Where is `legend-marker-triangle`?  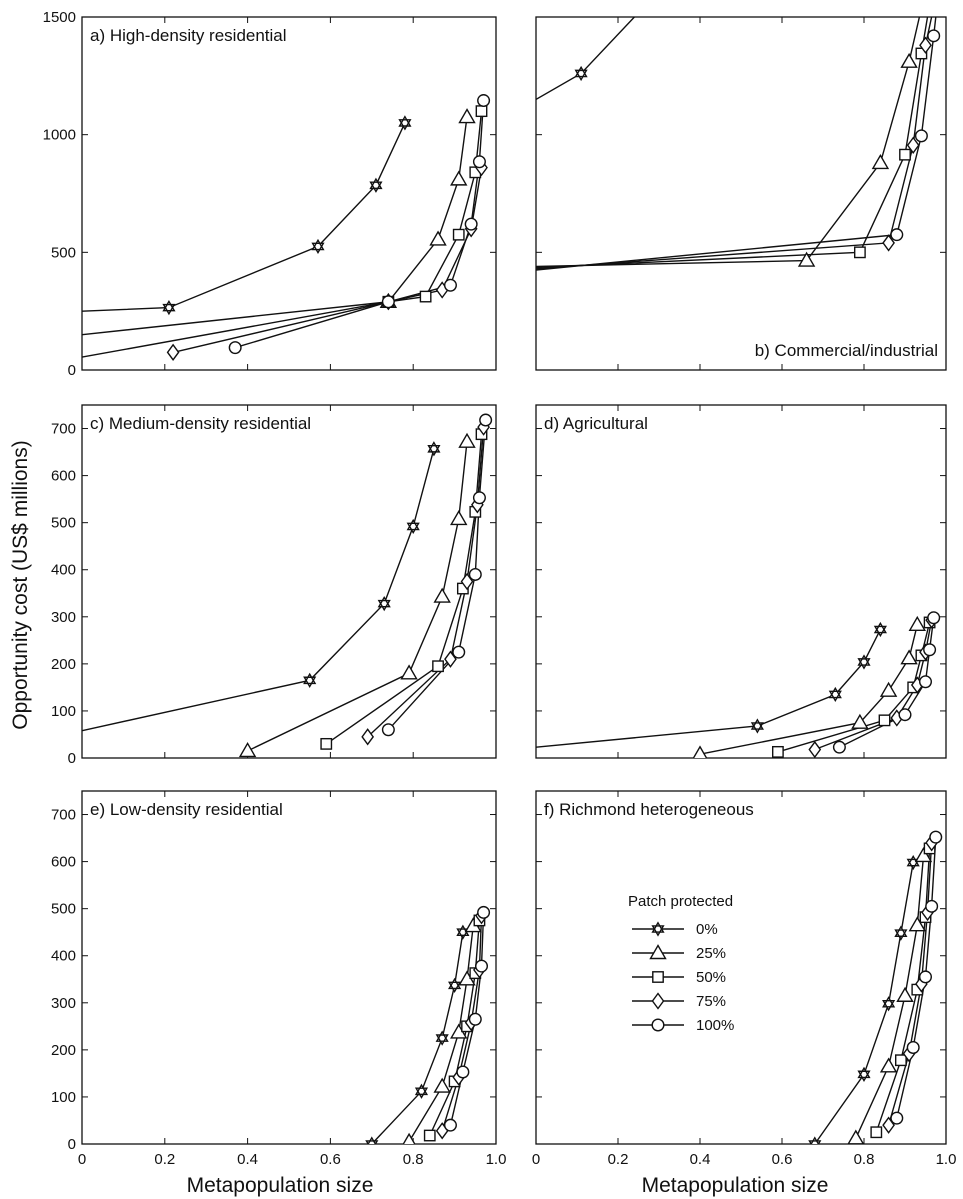
legend-marker-triangle is located at coordinates (658, 952).